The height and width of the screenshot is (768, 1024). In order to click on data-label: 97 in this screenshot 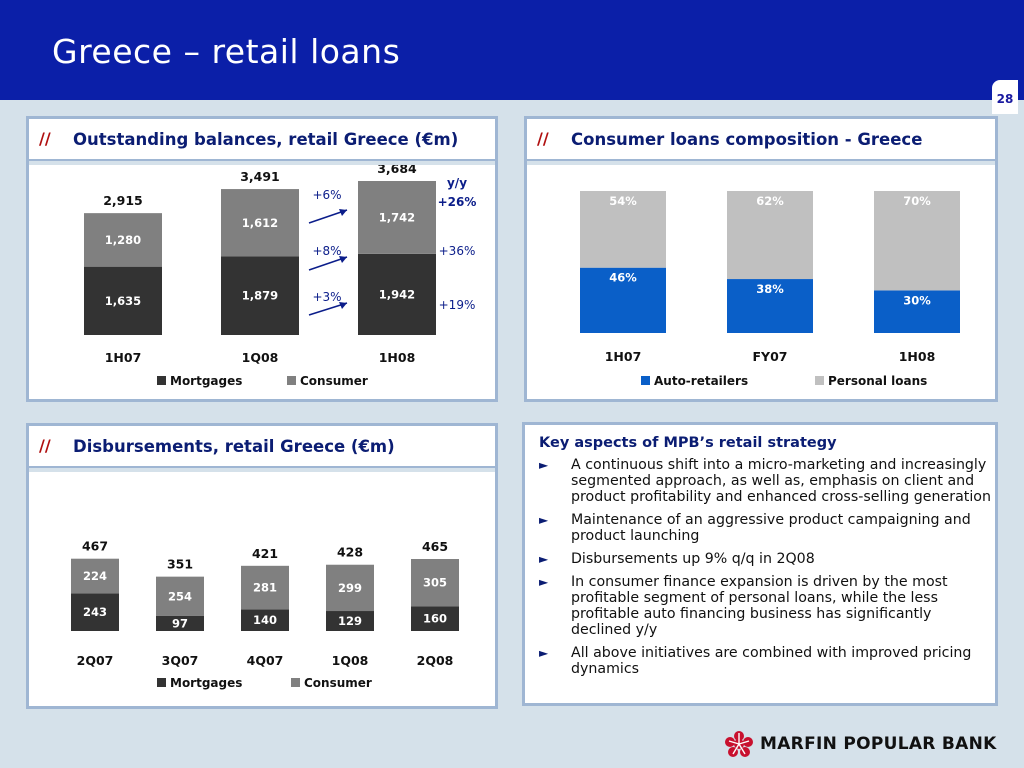, I will do `click(180, 623)`.